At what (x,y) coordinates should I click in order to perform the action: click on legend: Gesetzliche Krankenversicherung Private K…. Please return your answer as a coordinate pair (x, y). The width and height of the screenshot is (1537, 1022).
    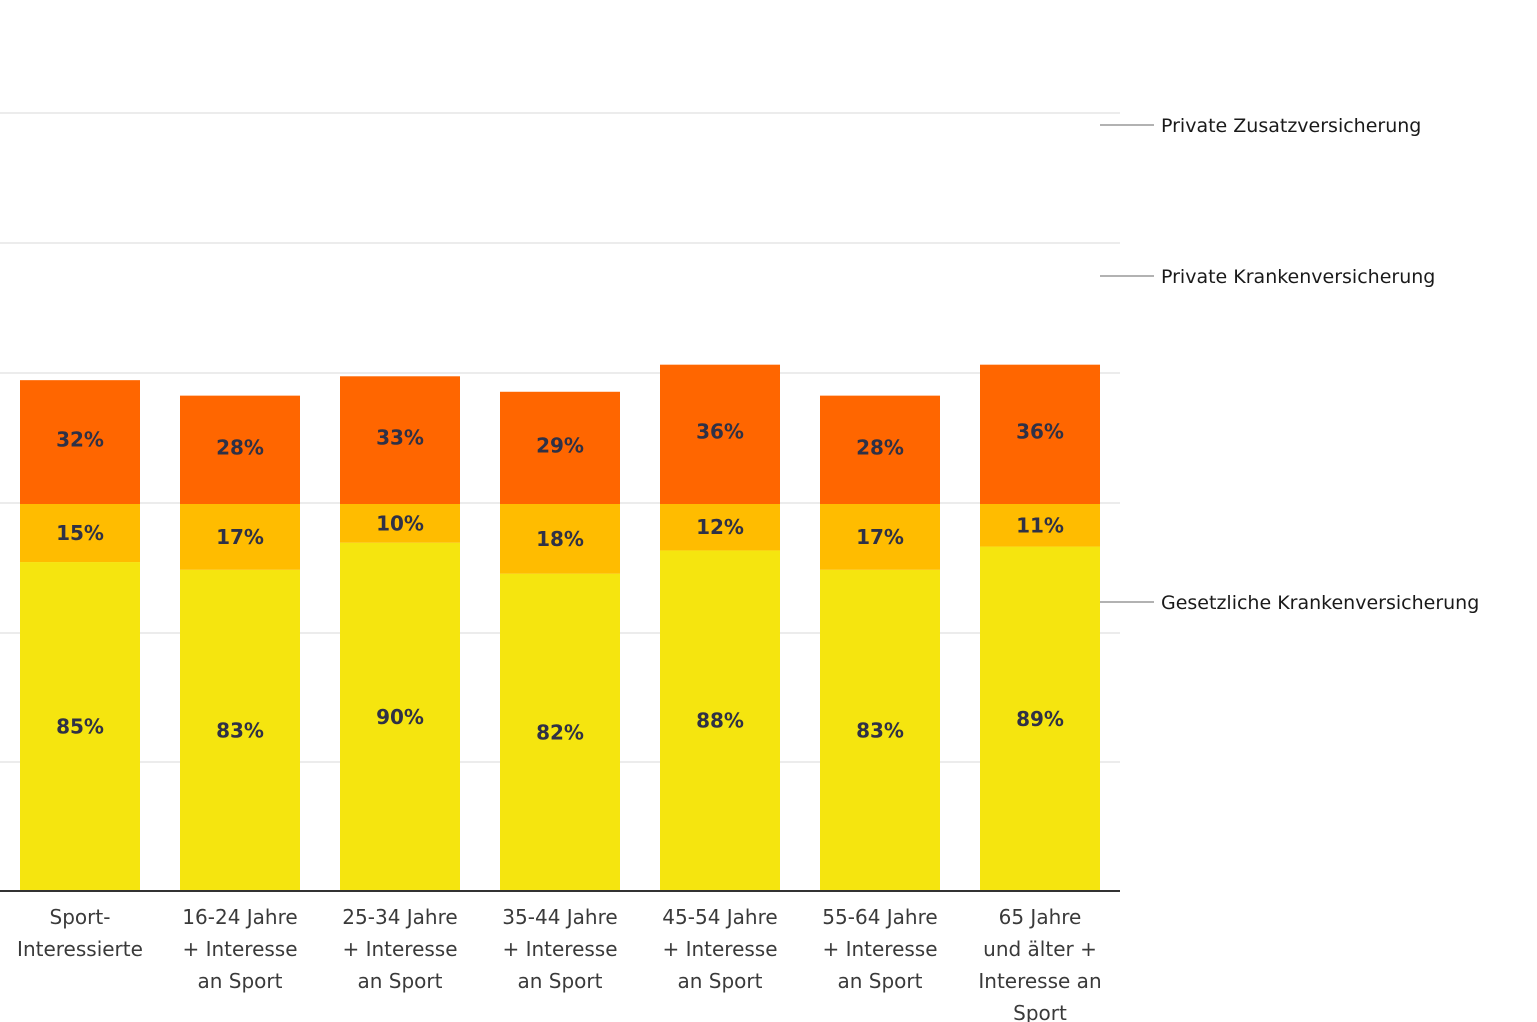
    Looking at the image, I should click on (1289, 364).